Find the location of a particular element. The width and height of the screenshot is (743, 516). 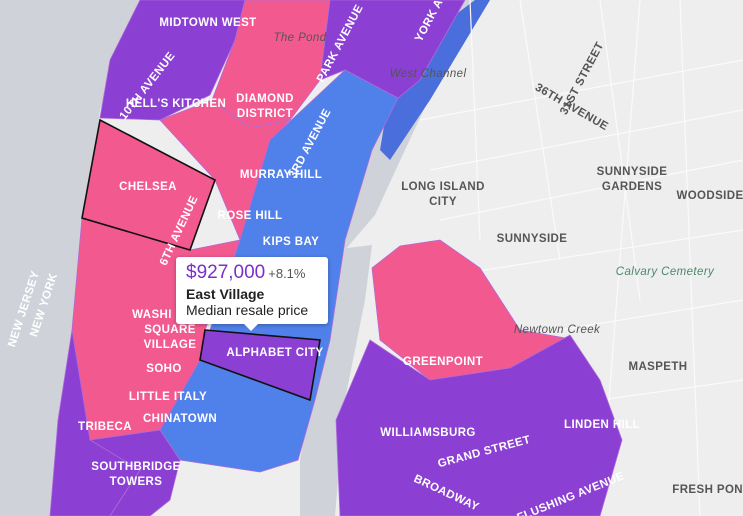

place-label: CHELSEA is located at coordinates (148, 187).